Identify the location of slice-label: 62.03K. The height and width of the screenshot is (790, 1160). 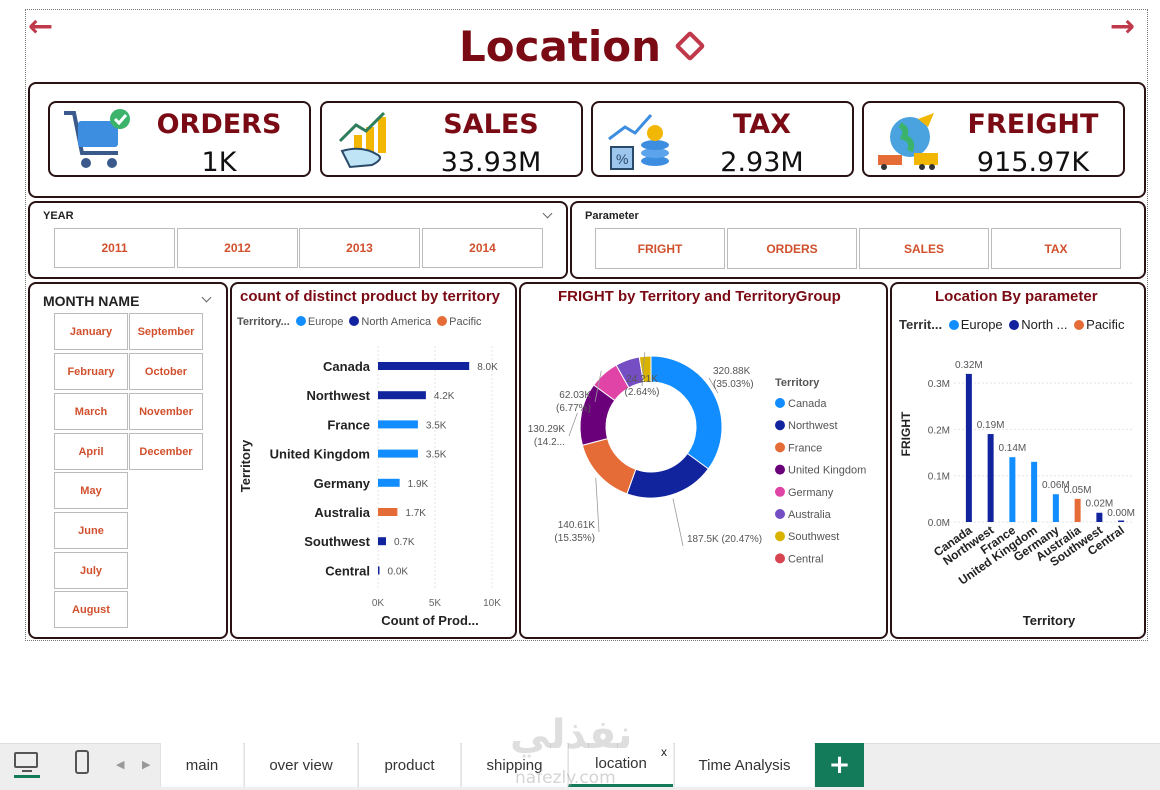
(575, 395).